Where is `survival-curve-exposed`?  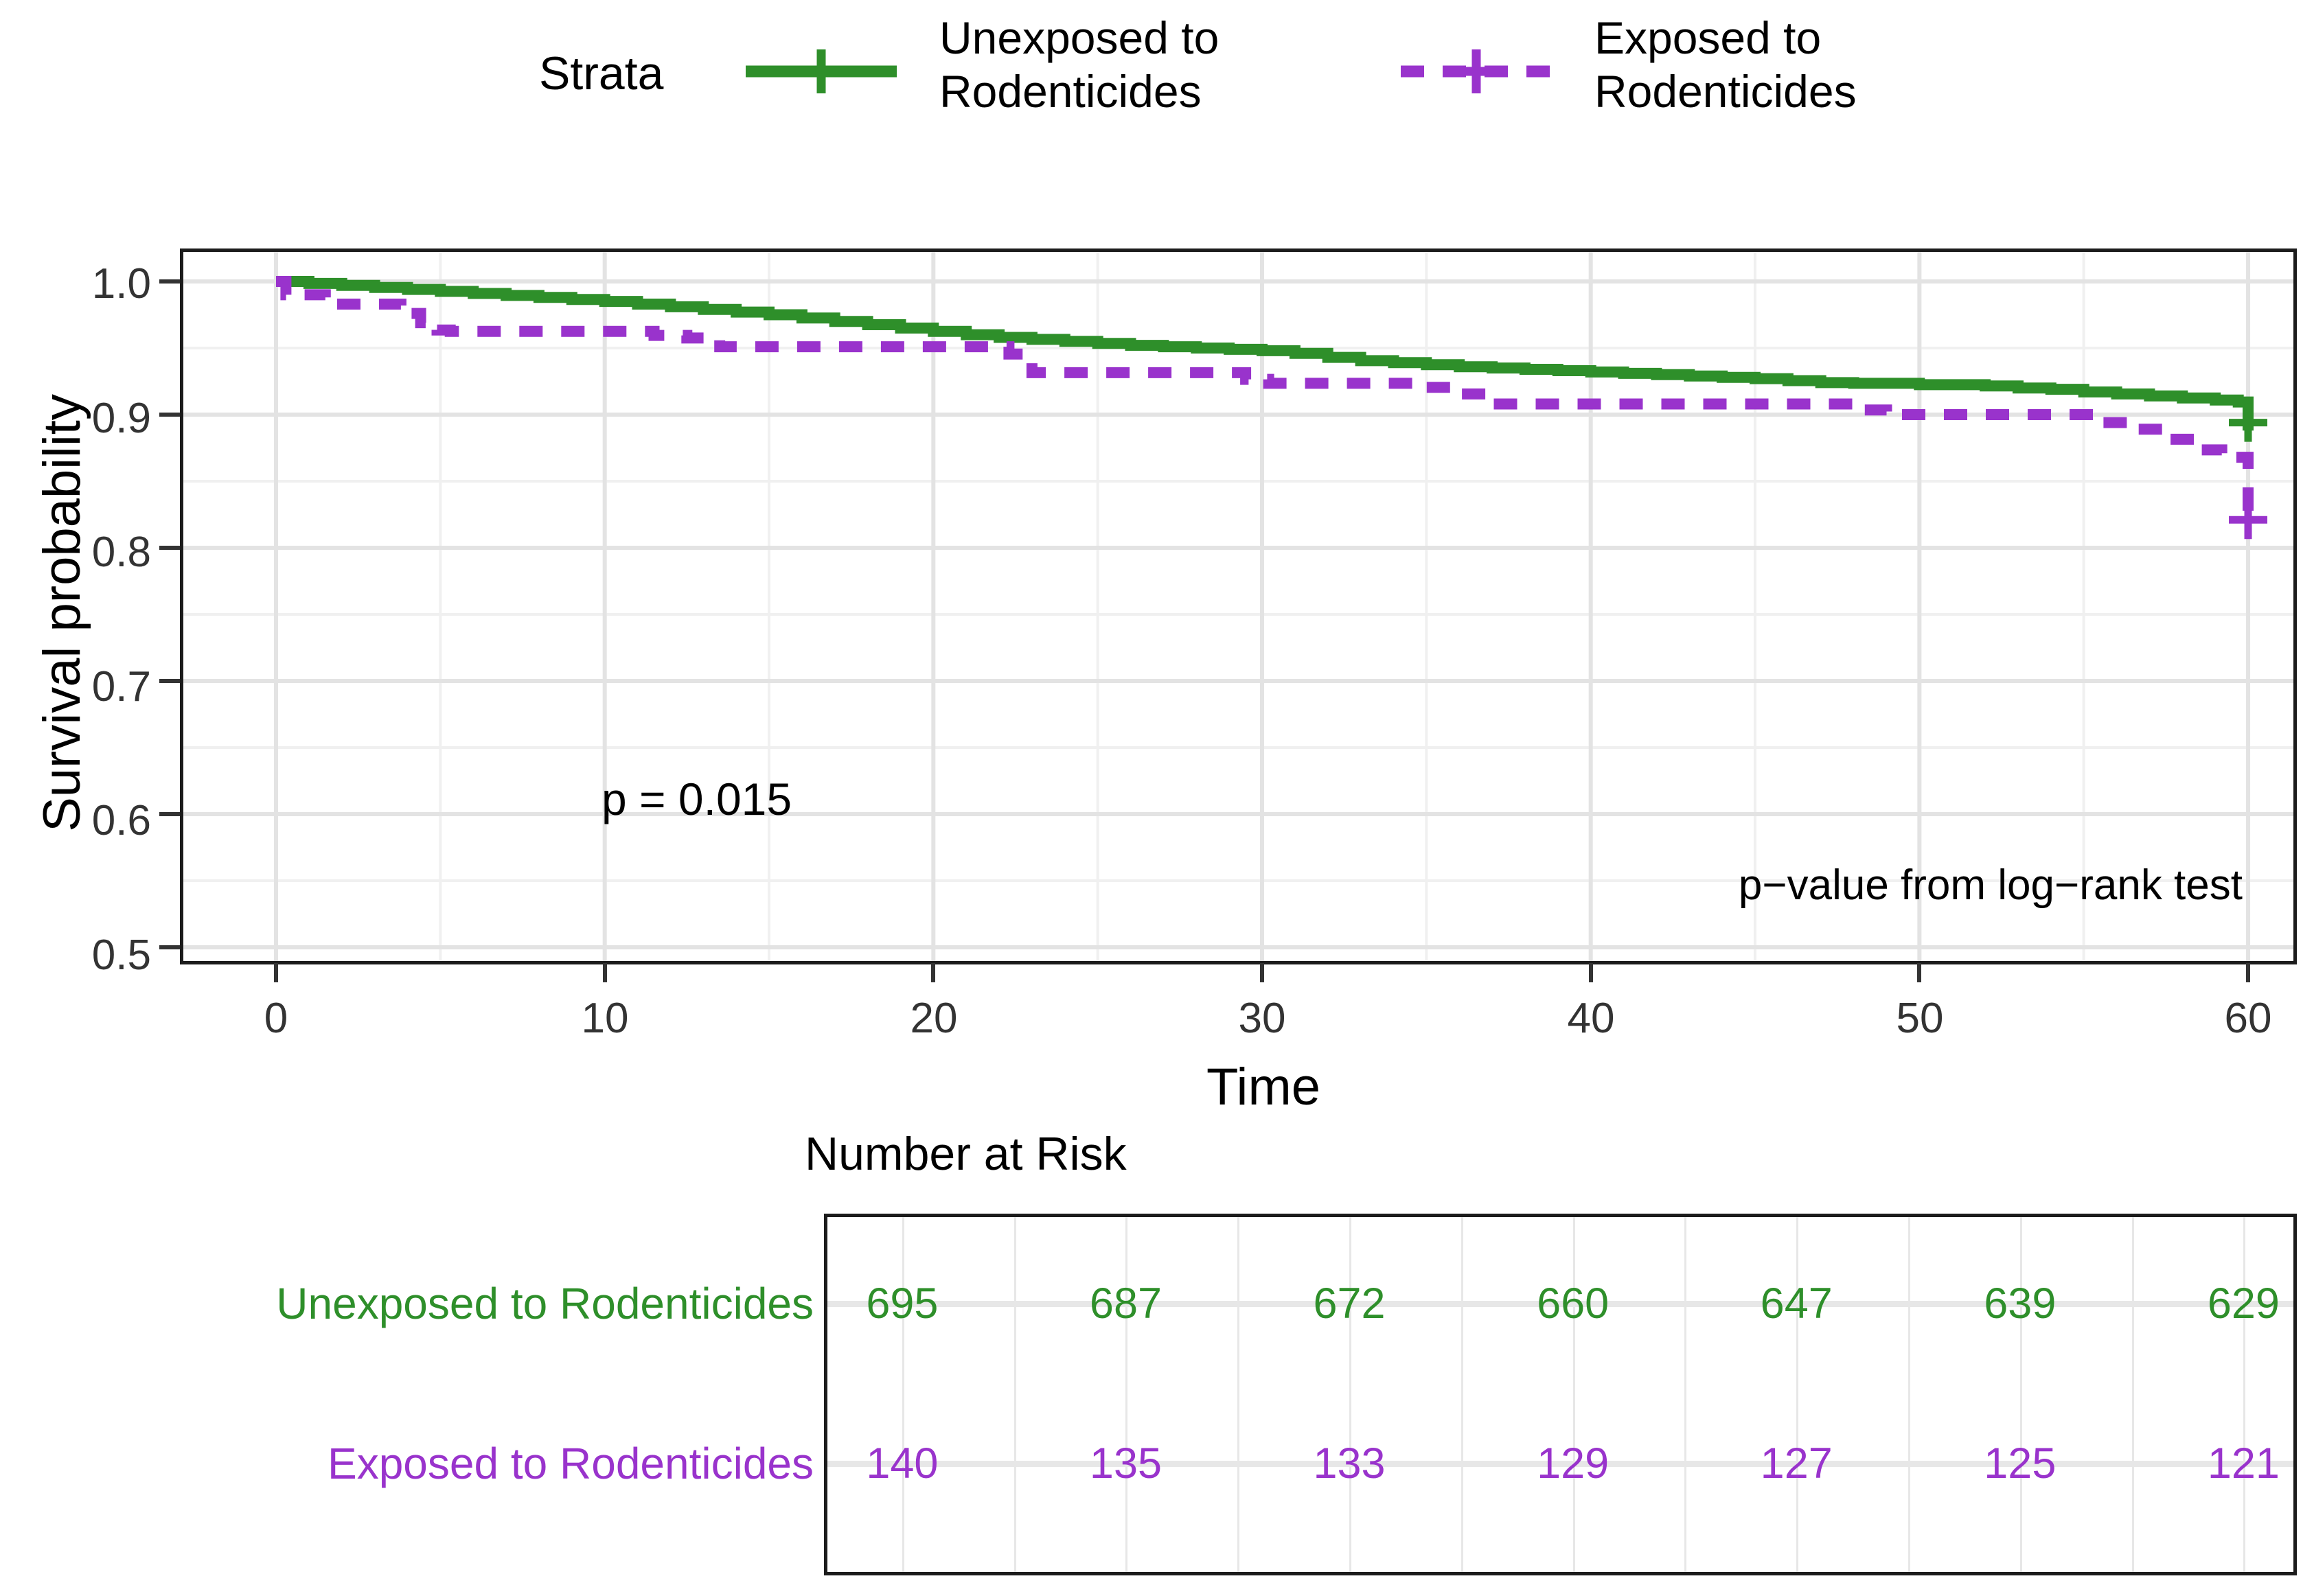 survival-curve-exposed is located at coordinates (1265, 402).